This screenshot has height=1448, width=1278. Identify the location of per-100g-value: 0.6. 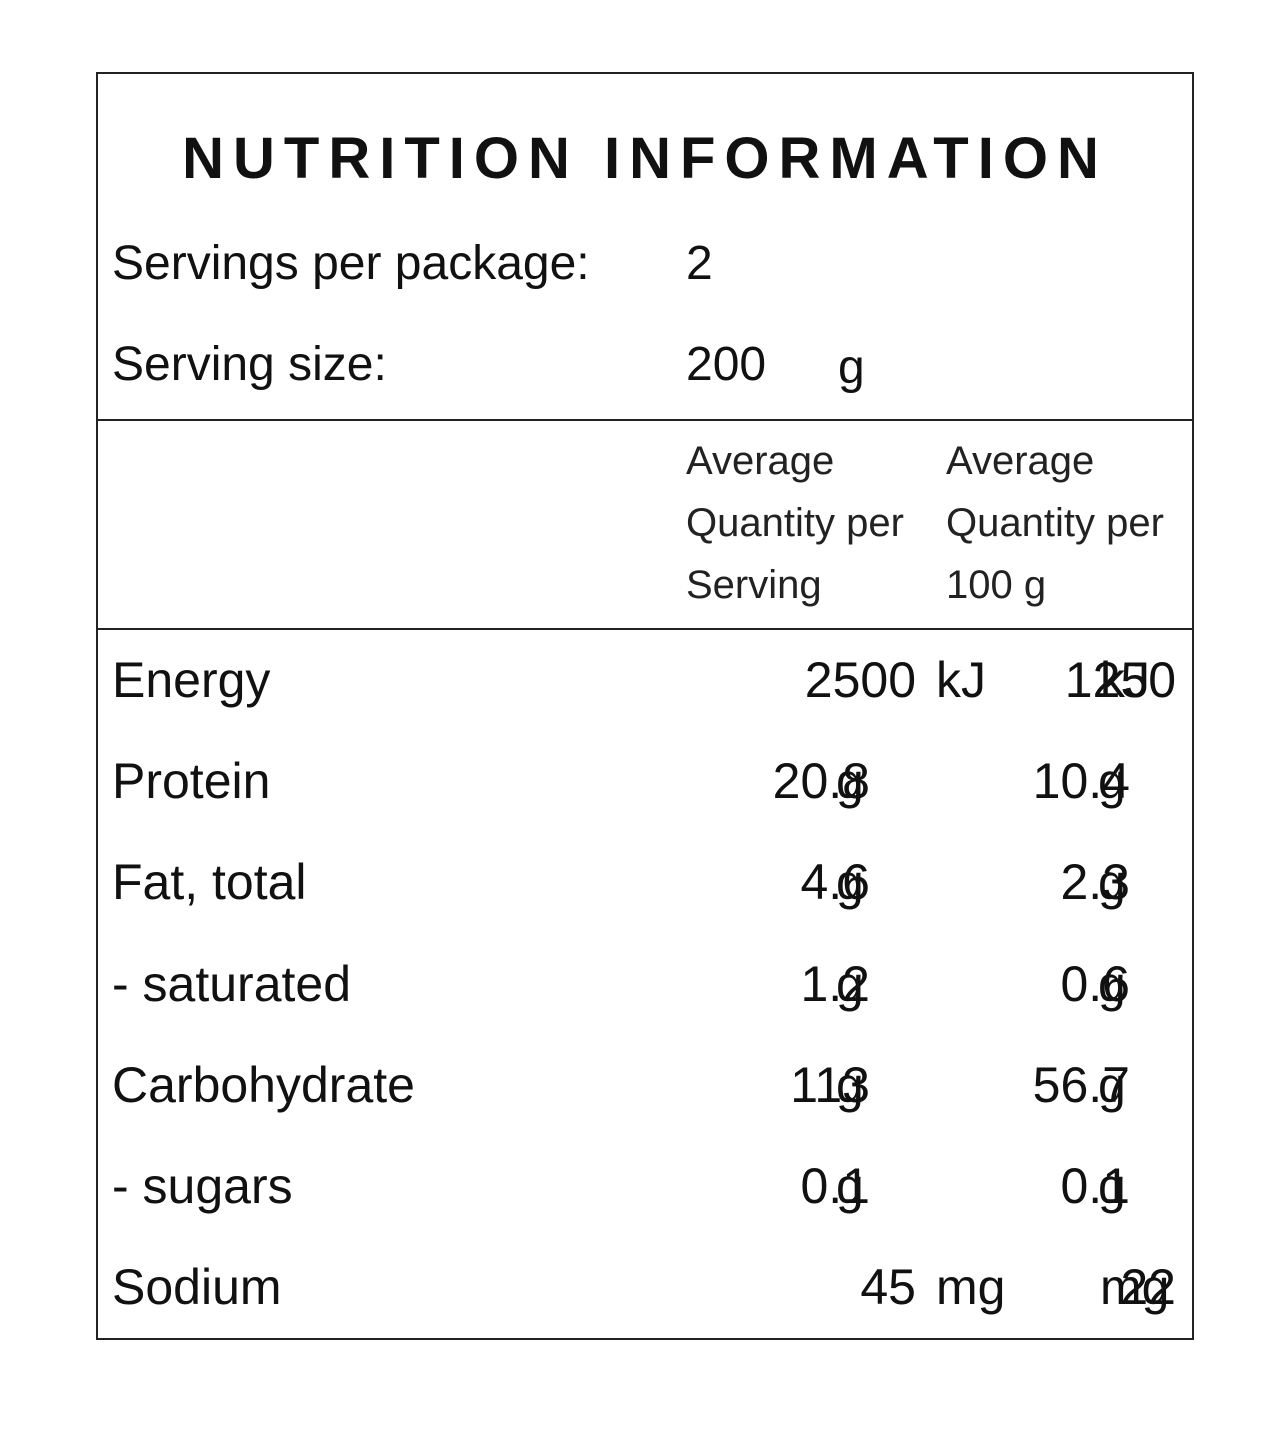
(1095, 983).